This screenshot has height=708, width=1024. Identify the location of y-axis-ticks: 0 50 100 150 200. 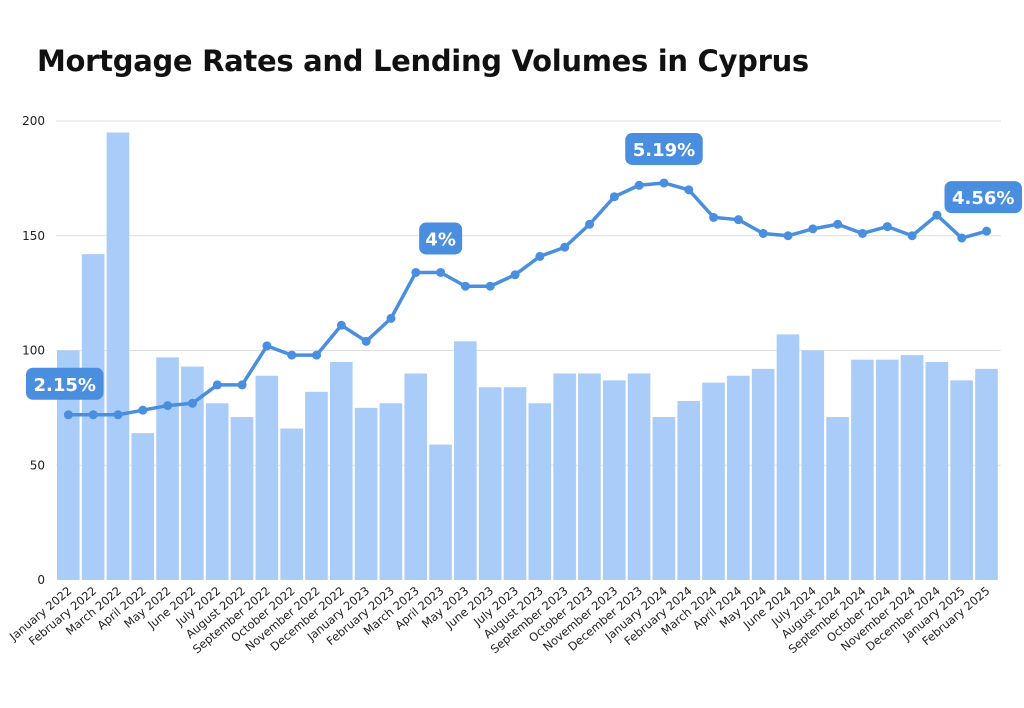
(33, 350).